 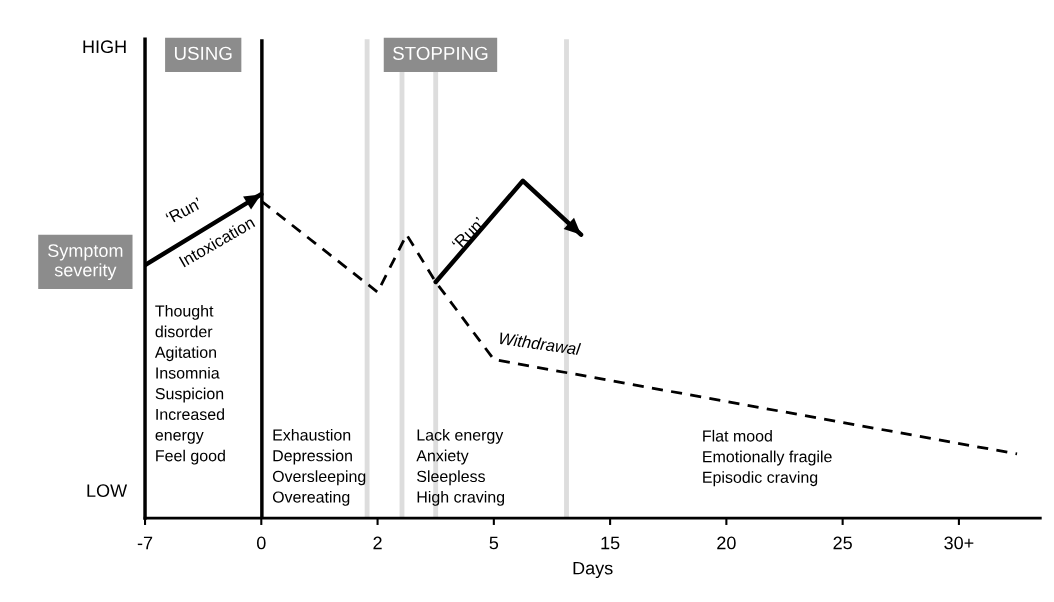 I want to click on annotation: Withdrawal, so click(x=540, y=343).